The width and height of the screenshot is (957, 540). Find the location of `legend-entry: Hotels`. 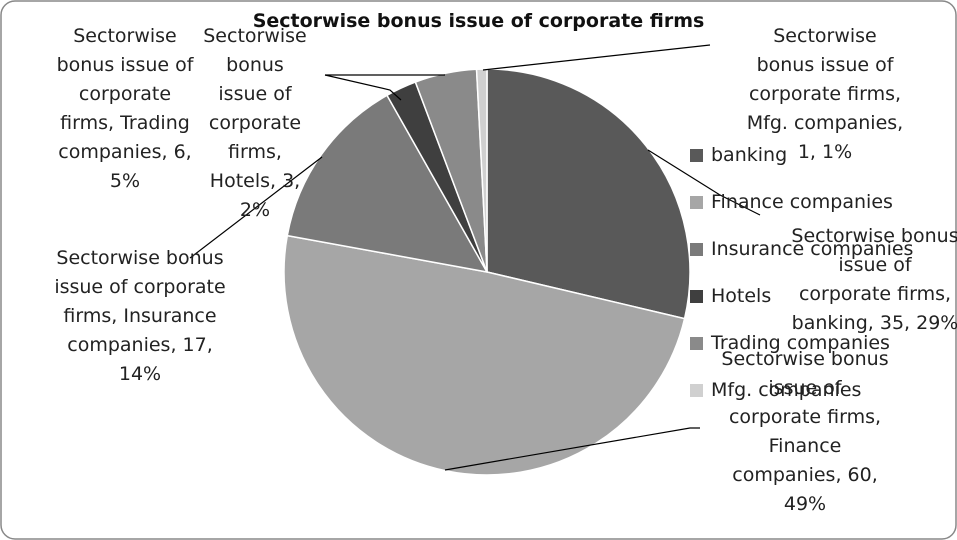

legend-entry: Hotels is located at coordinates (730, 296).